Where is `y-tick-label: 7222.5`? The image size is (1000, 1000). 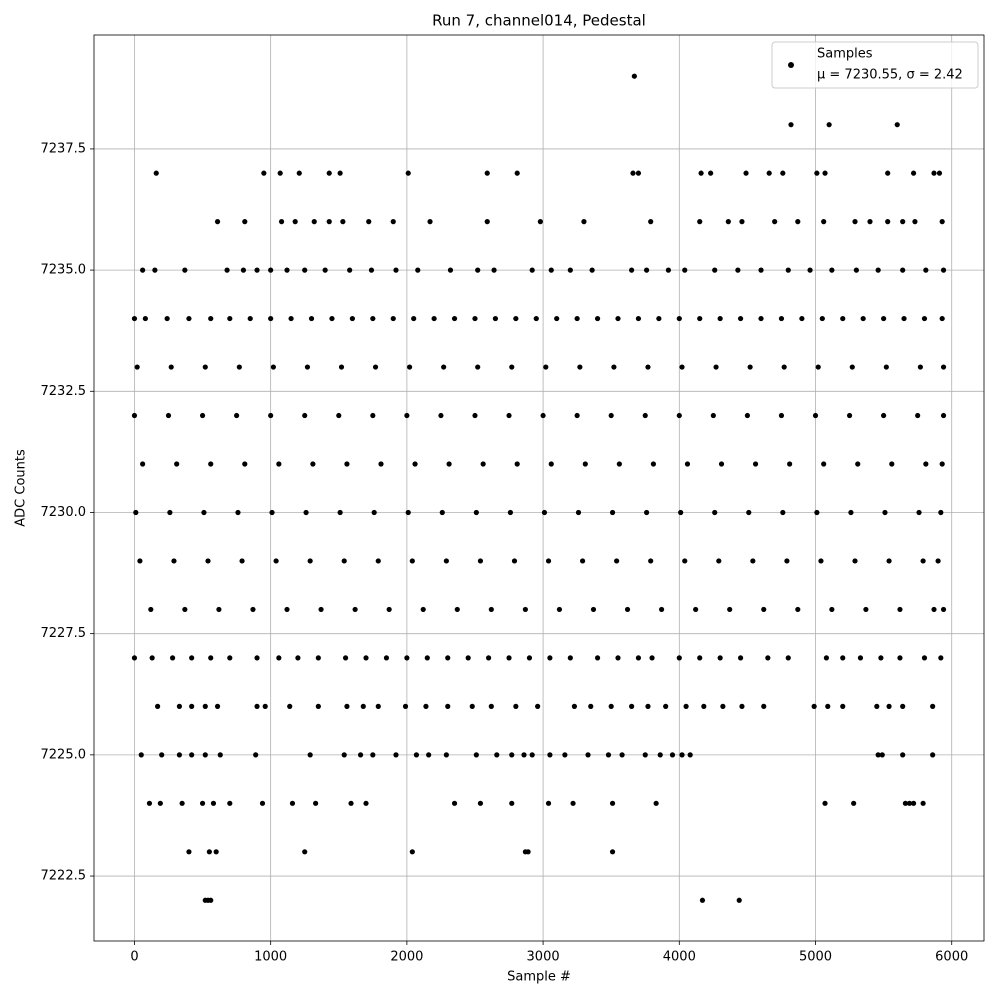 y-tick-label: 7222.5 is located at coordinates (64, 876).